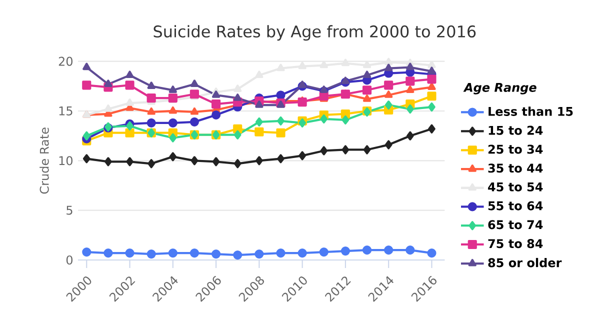 This screenshot has width=600, height=326. What do you see at coordinates (530, 111) in the screenshot?
I see `legend-label: Less than 15` at bounding box center [530, 111].